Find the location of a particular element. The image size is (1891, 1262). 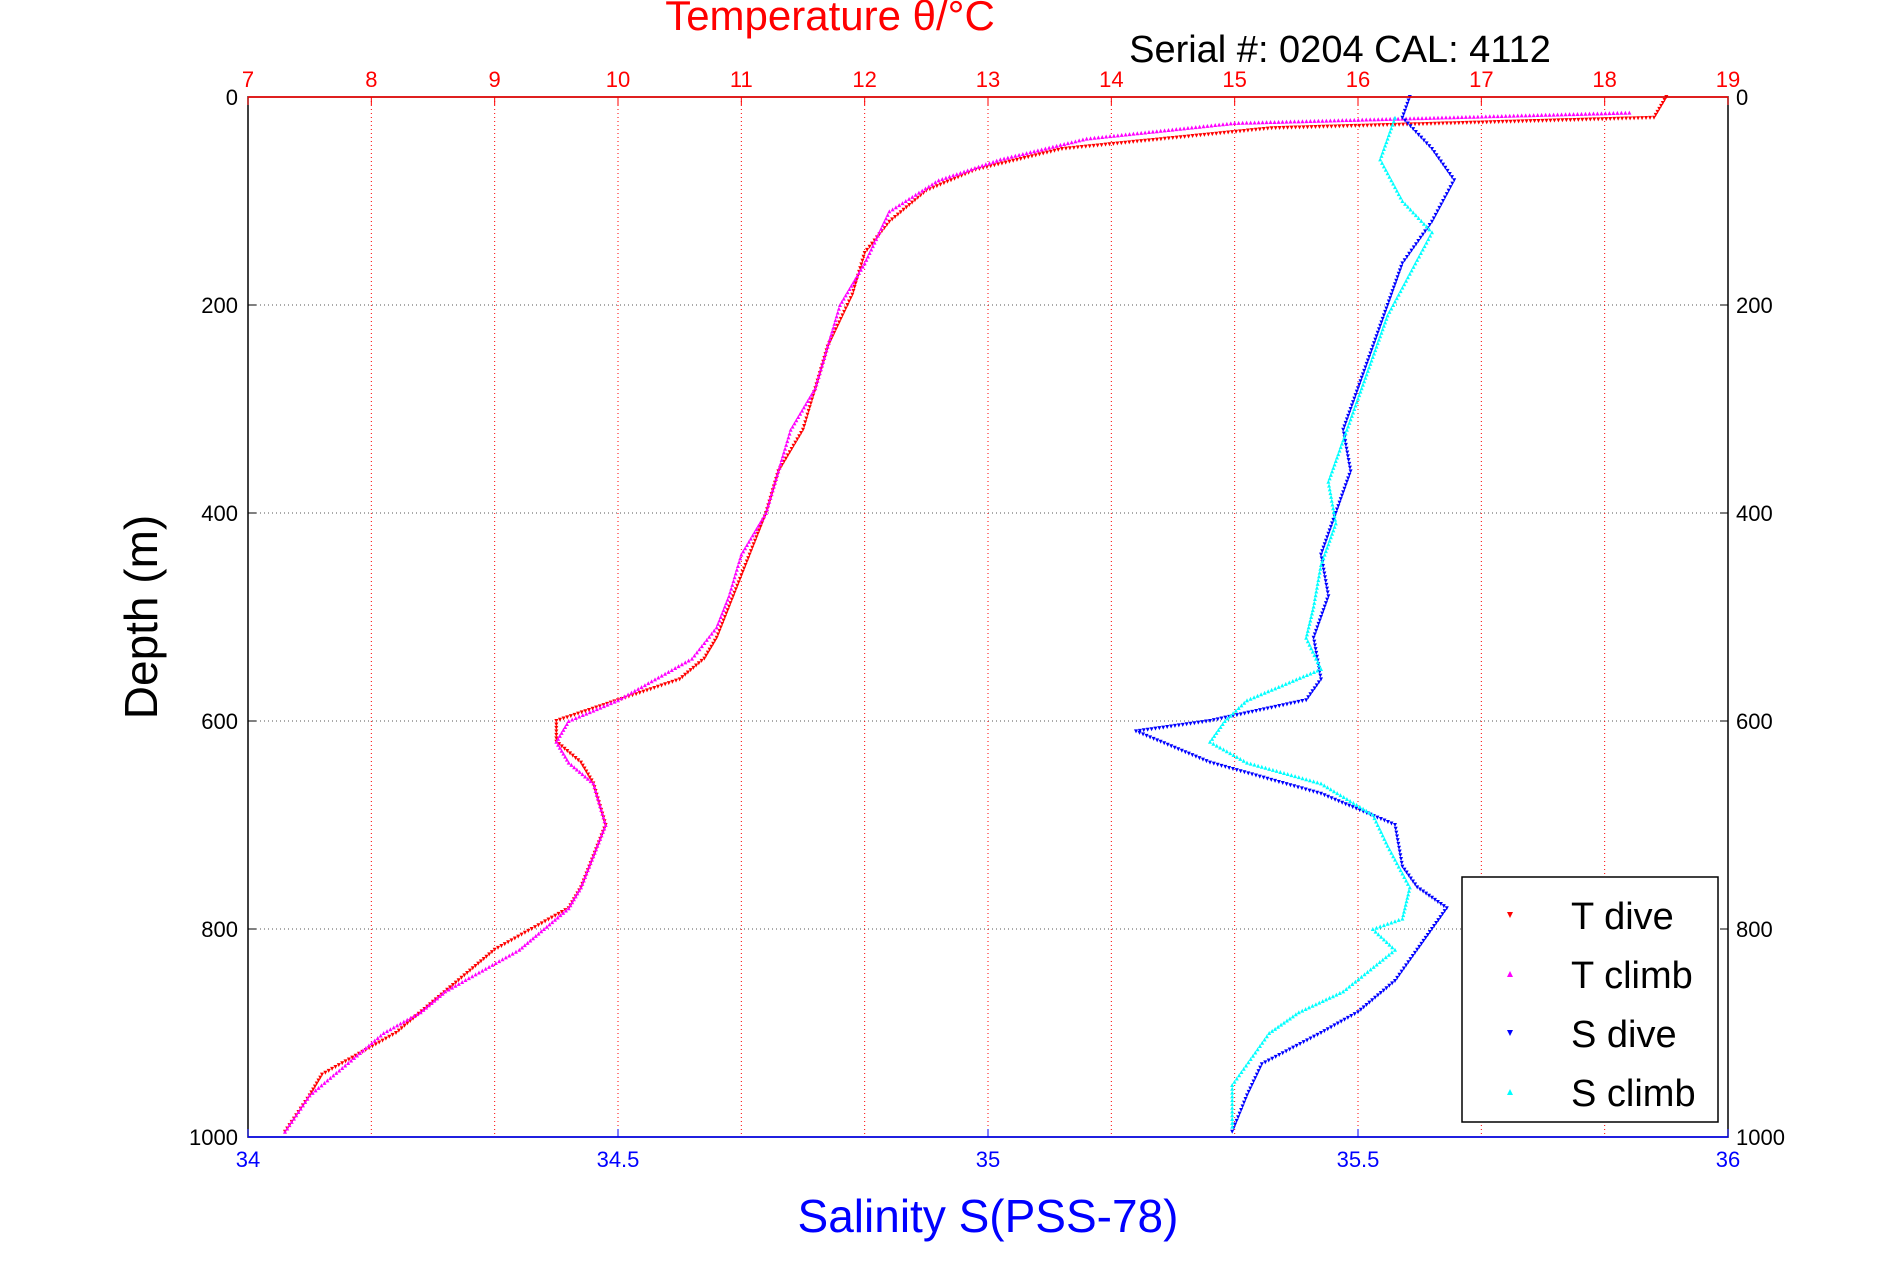

y-tick-label-right: 400 is located at coordinates (1754, 513).